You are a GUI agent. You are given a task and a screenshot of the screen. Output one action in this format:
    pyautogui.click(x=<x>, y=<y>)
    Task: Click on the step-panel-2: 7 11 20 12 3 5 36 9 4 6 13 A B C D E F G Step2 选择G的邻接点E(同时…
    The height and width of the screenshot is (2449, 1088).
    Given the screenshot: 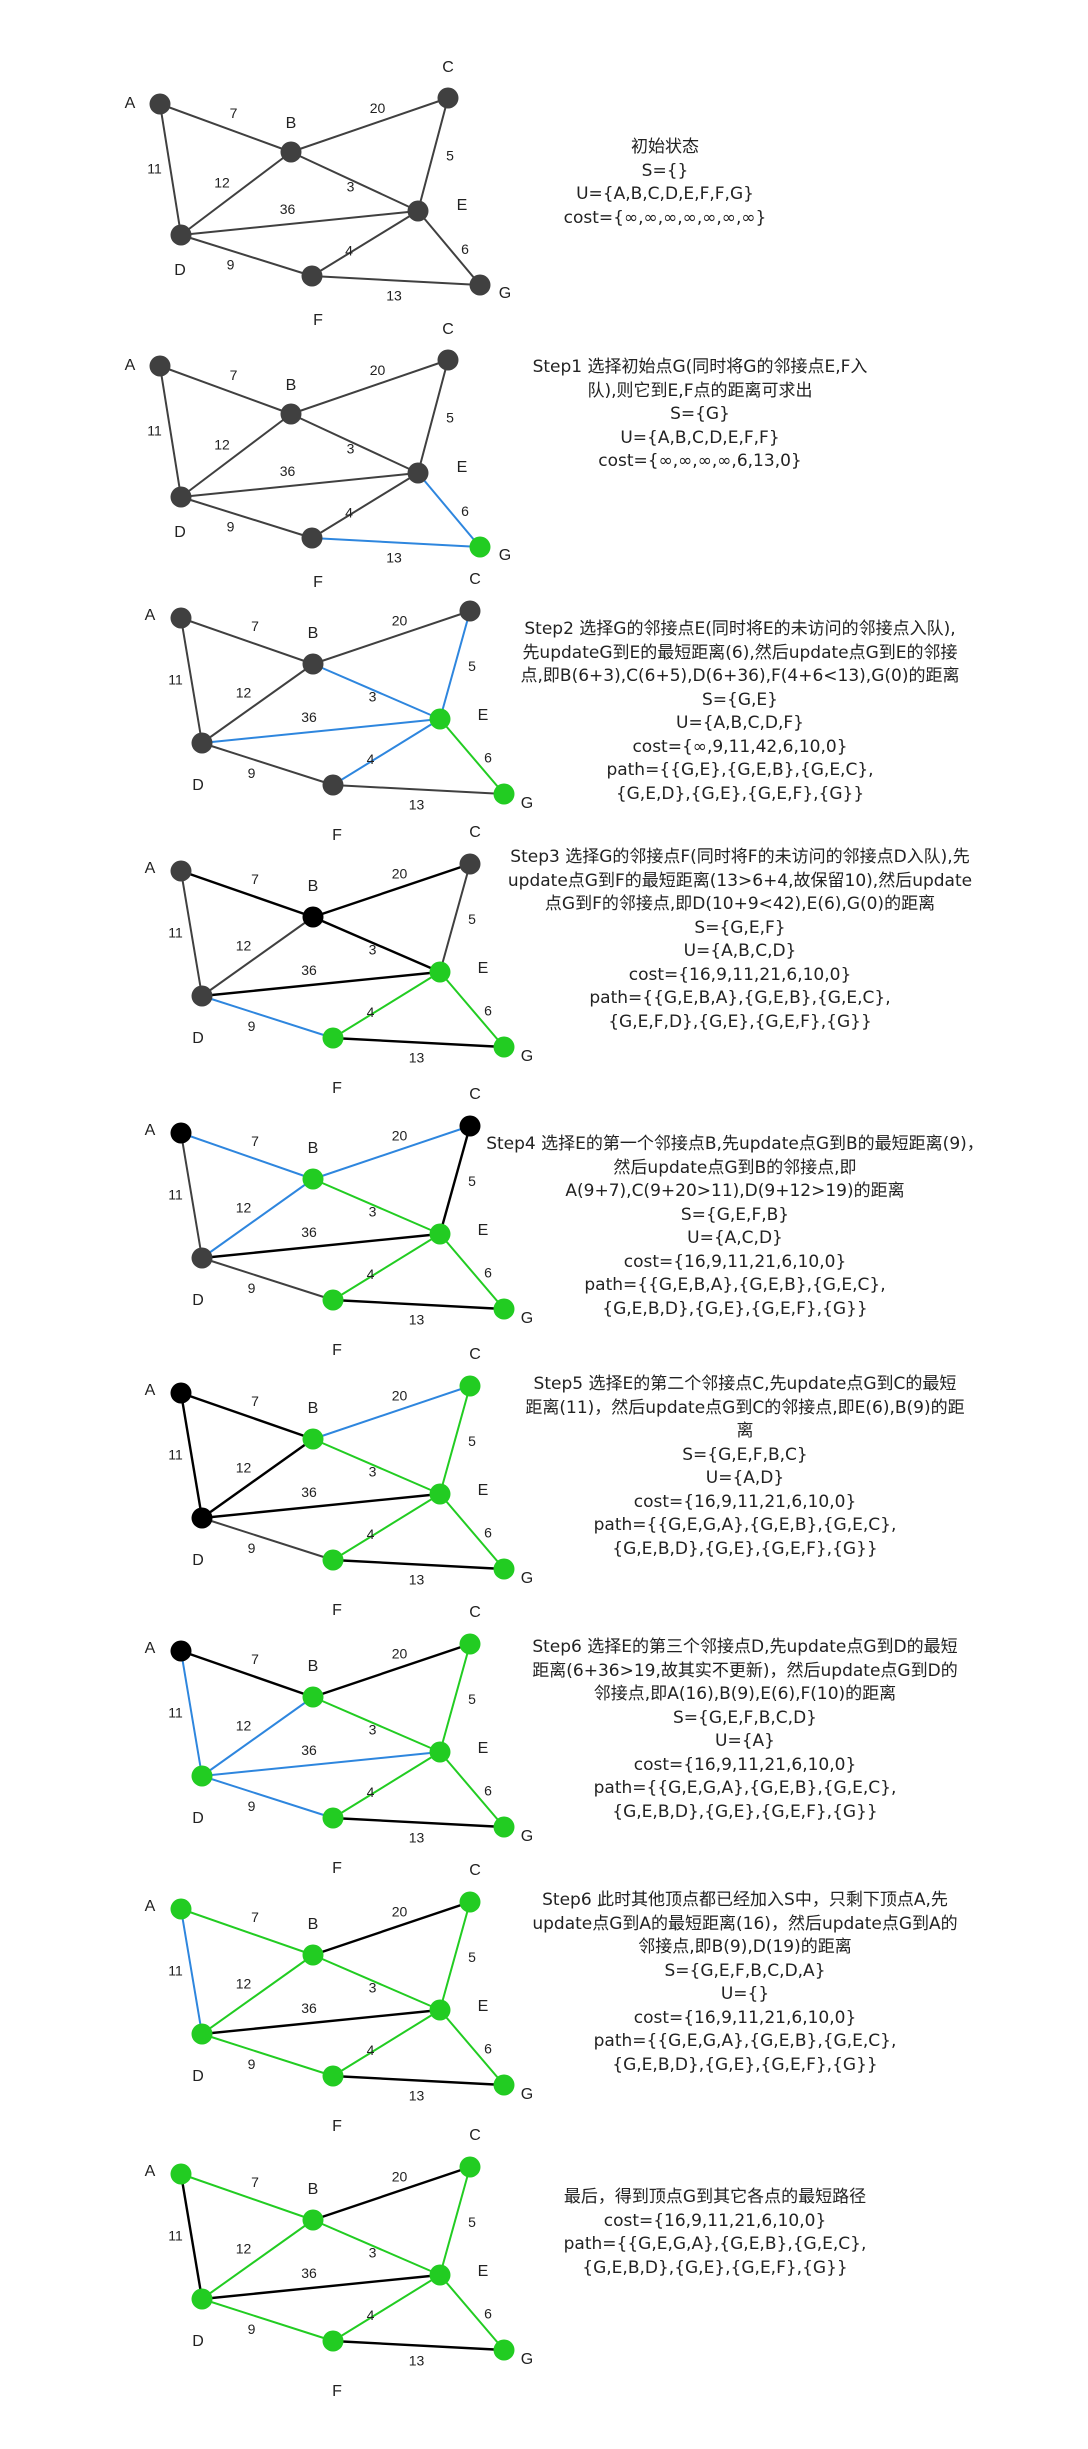 What is the action you would take?
    pyautogui.click(x=544, y=683)
    